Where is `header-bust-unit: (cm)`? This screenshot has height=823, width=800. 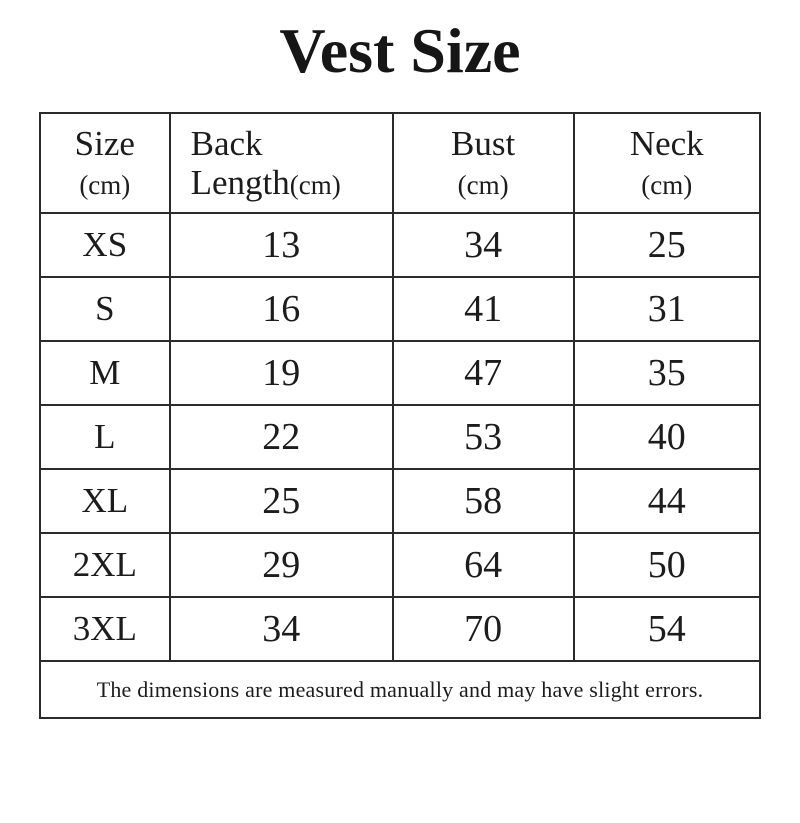 header-bust-unit: (cm) is located at coordinates (483, 185).